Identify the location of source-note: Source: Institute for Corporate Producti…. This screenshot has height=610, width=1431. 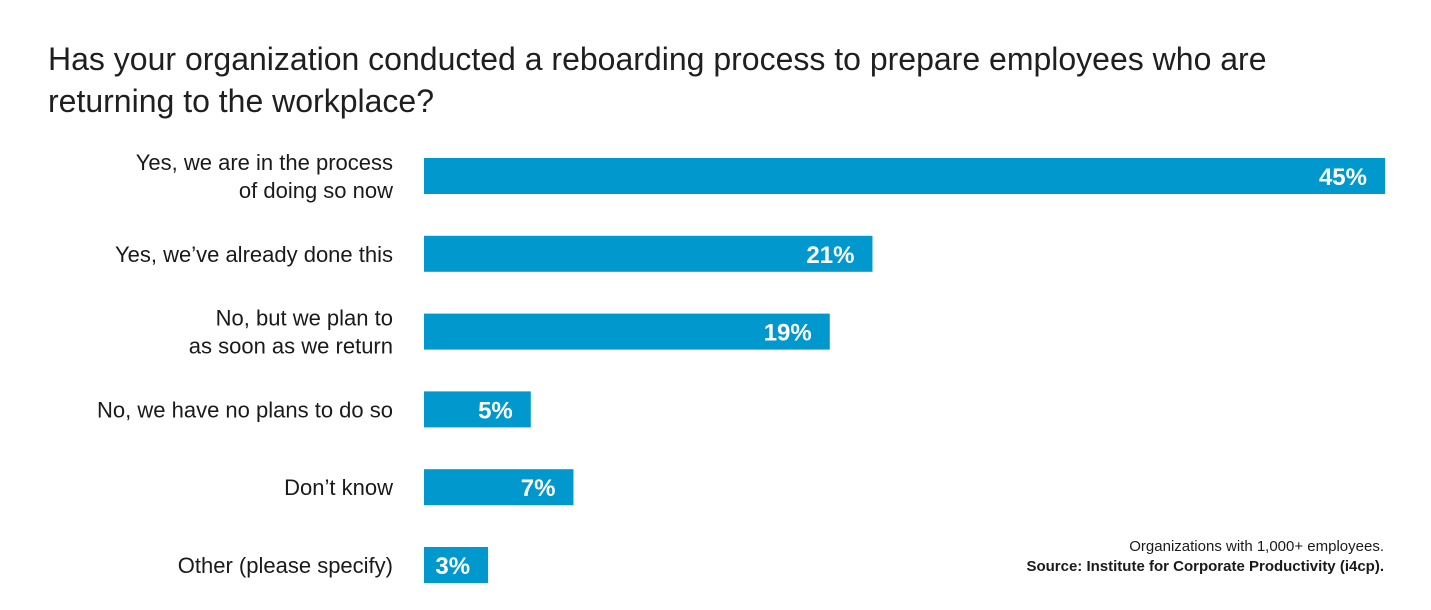
(1205, 566).